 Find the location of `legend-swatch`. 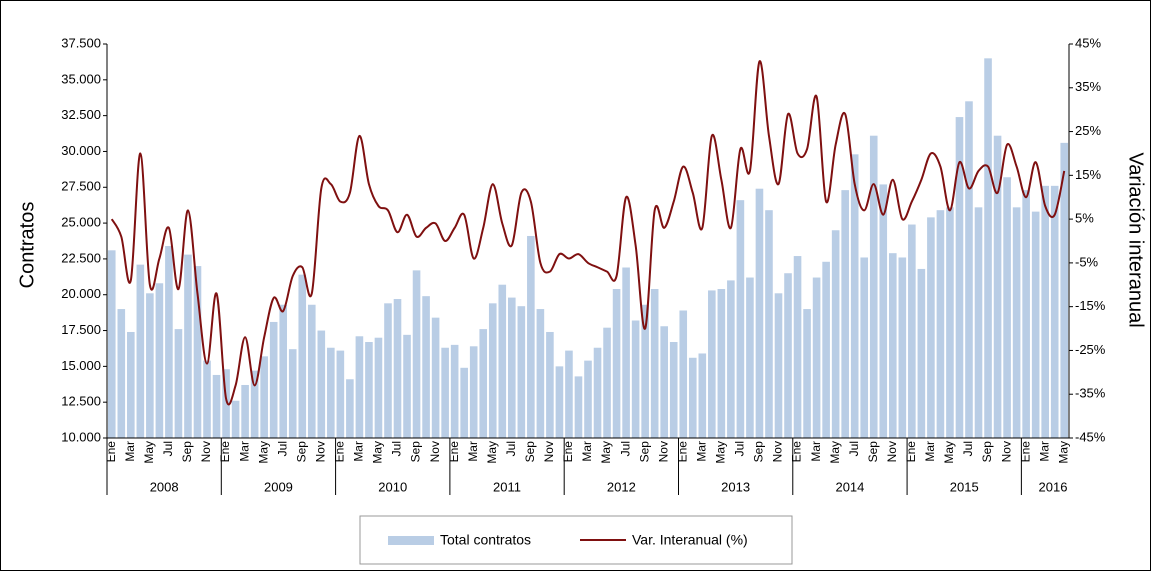

legend-swatch is located at coordinates (411, 540).